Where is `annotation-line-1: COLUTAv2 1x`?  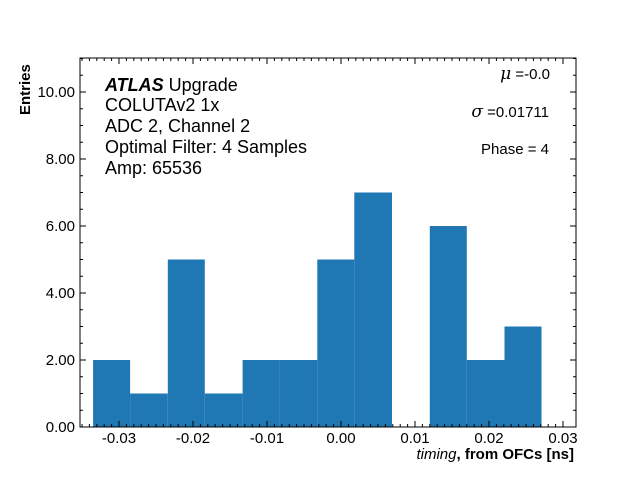 annotation-line-1: COLUTAv2 1x is located at coordinates (162, 105).